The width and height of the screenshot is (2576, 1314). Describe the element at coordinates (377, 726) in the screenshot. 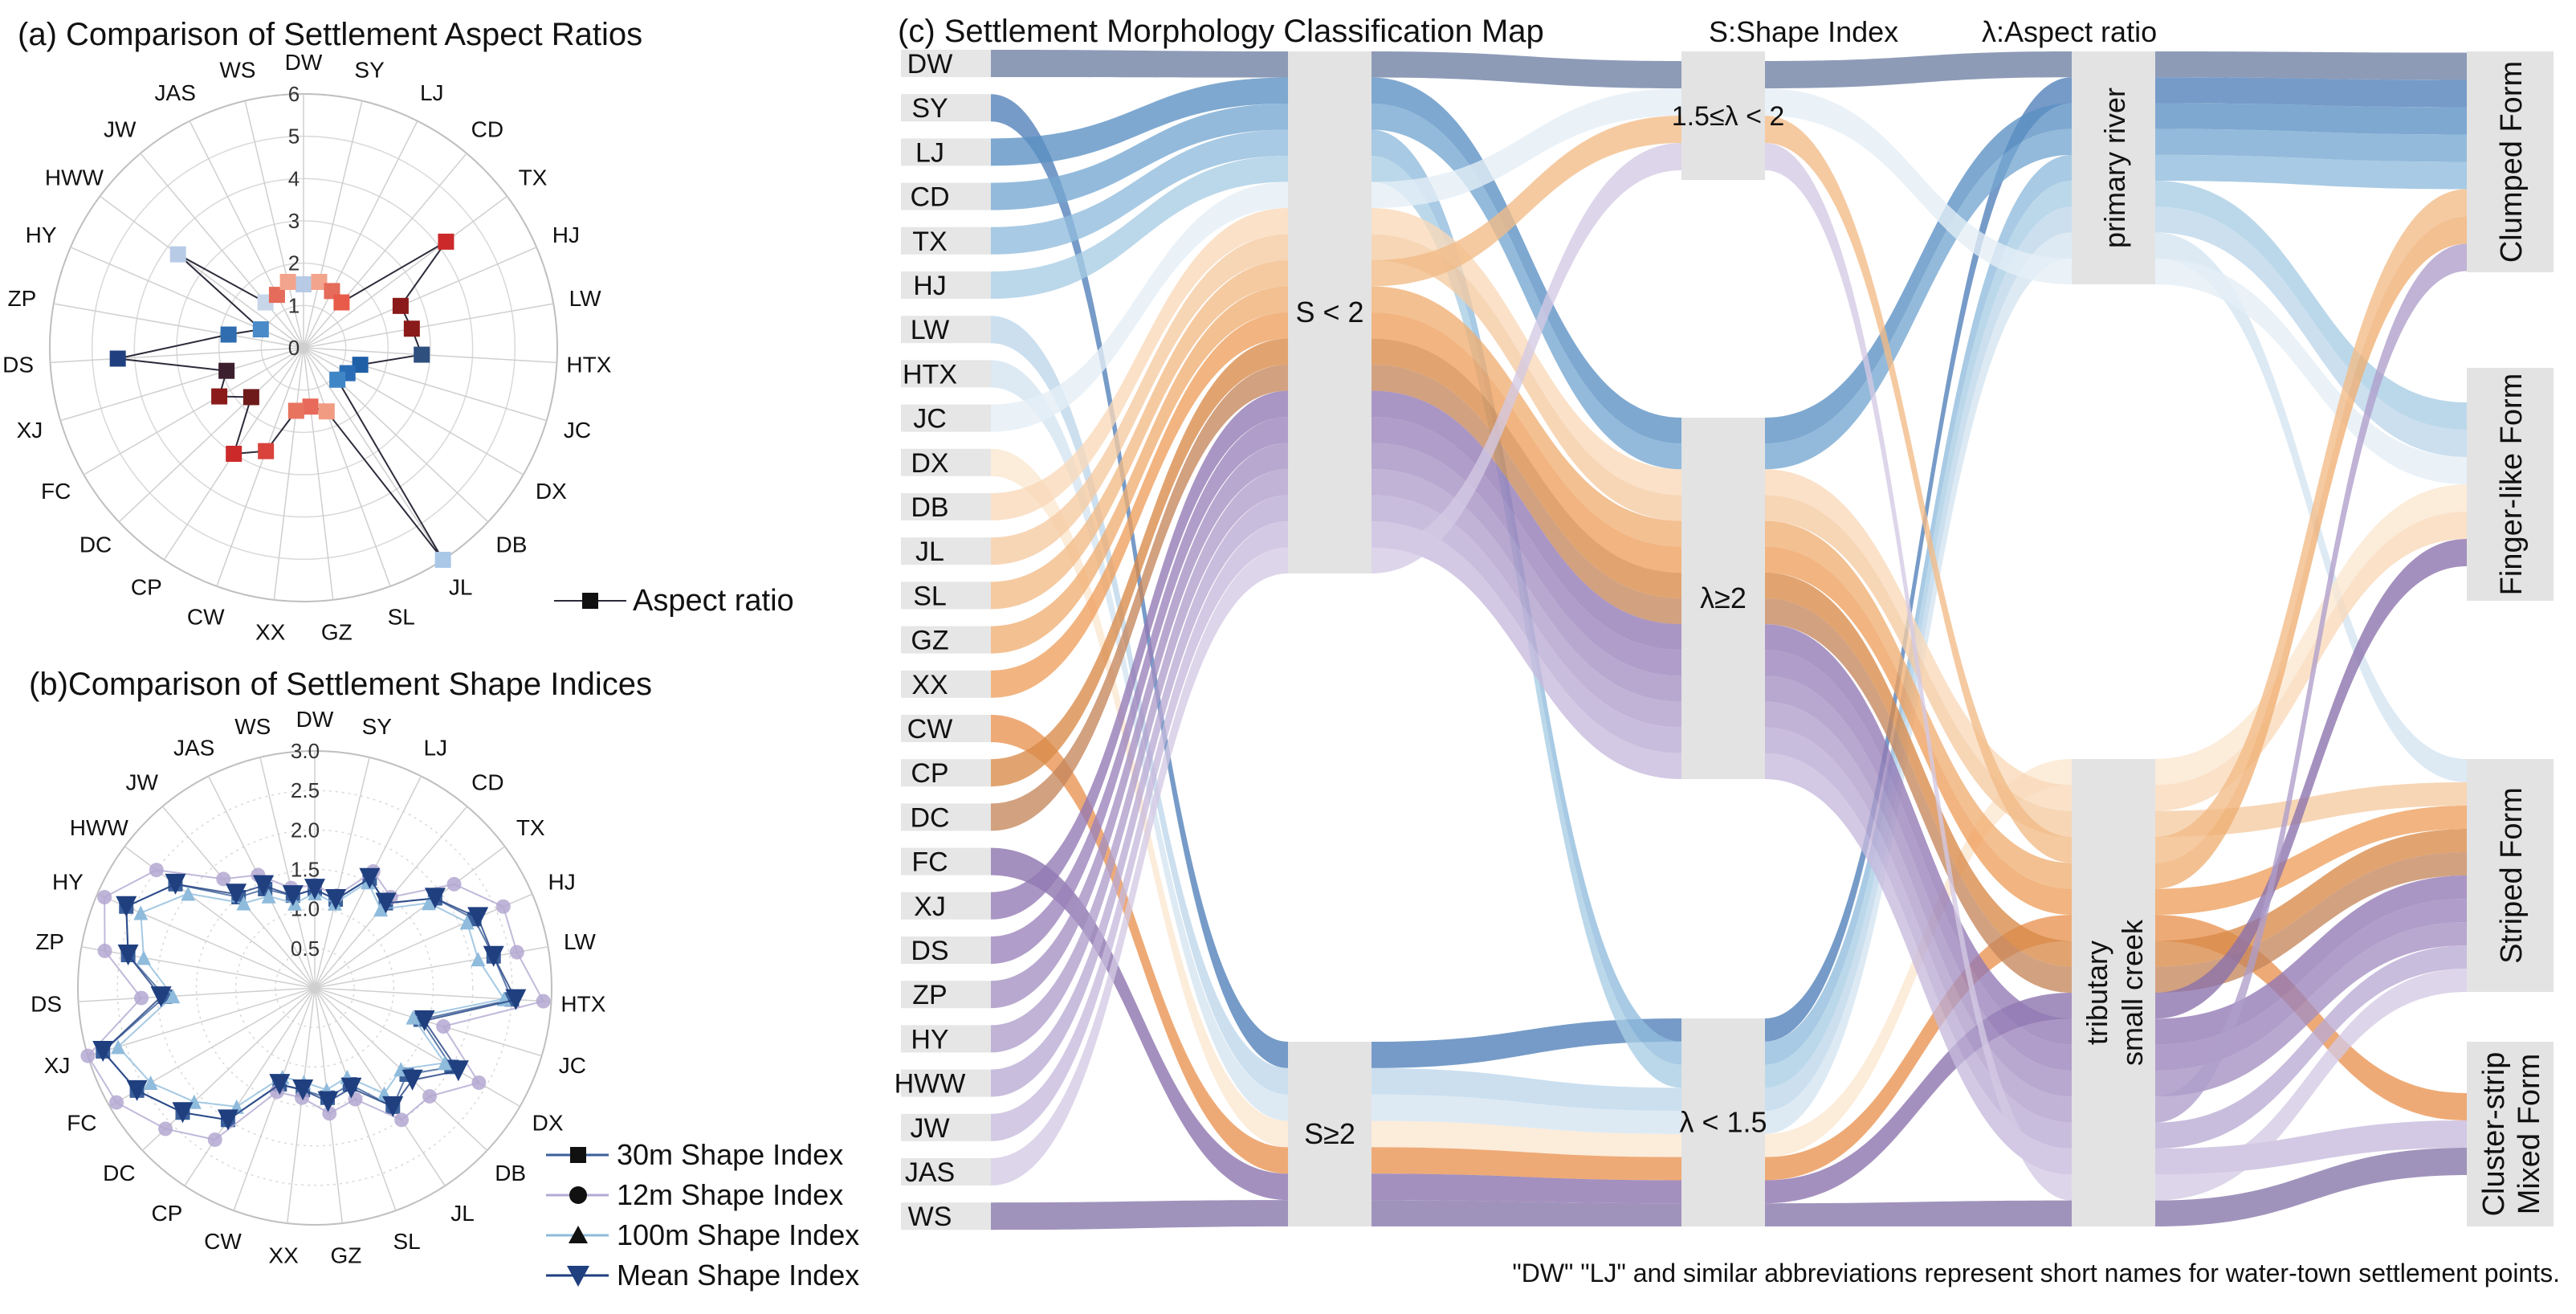

I see `radar-category-label: SY` at that location.